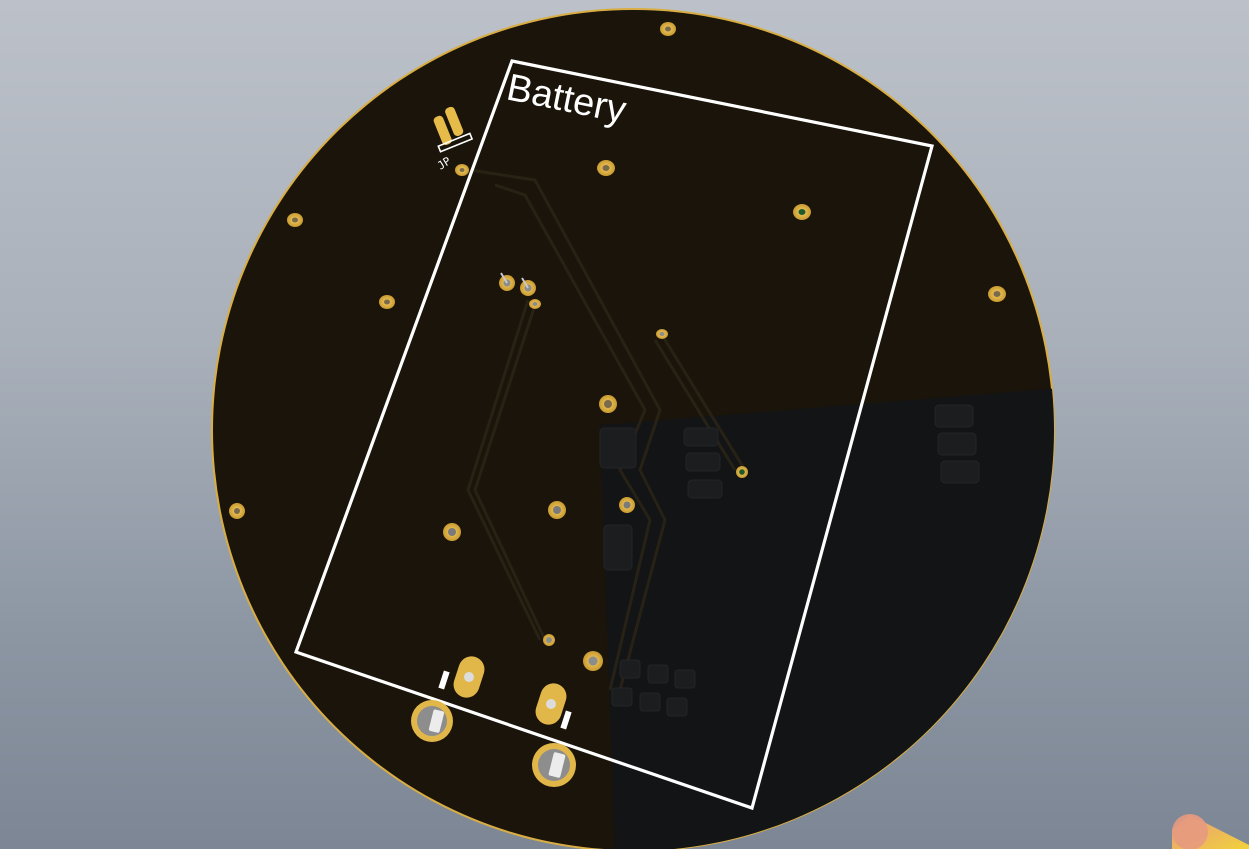 The image size is (1249, 849). I want to click on jp-connector: JP, so click(448, 139).